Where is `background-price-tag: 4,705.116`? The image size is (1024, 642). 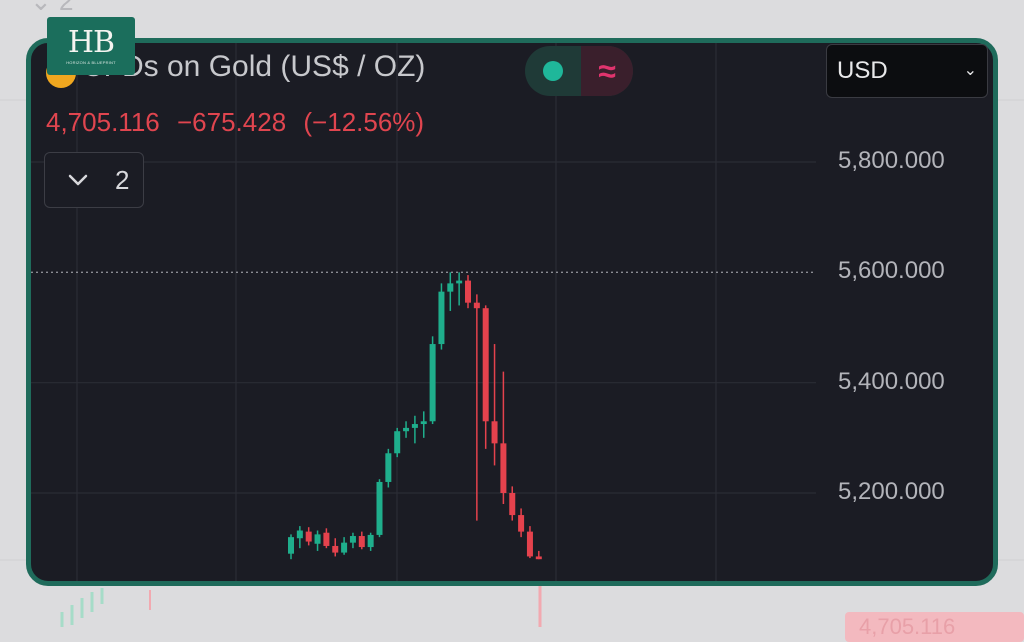 background-price-tag: 4,705.116 is located at coordinates (934, 627).